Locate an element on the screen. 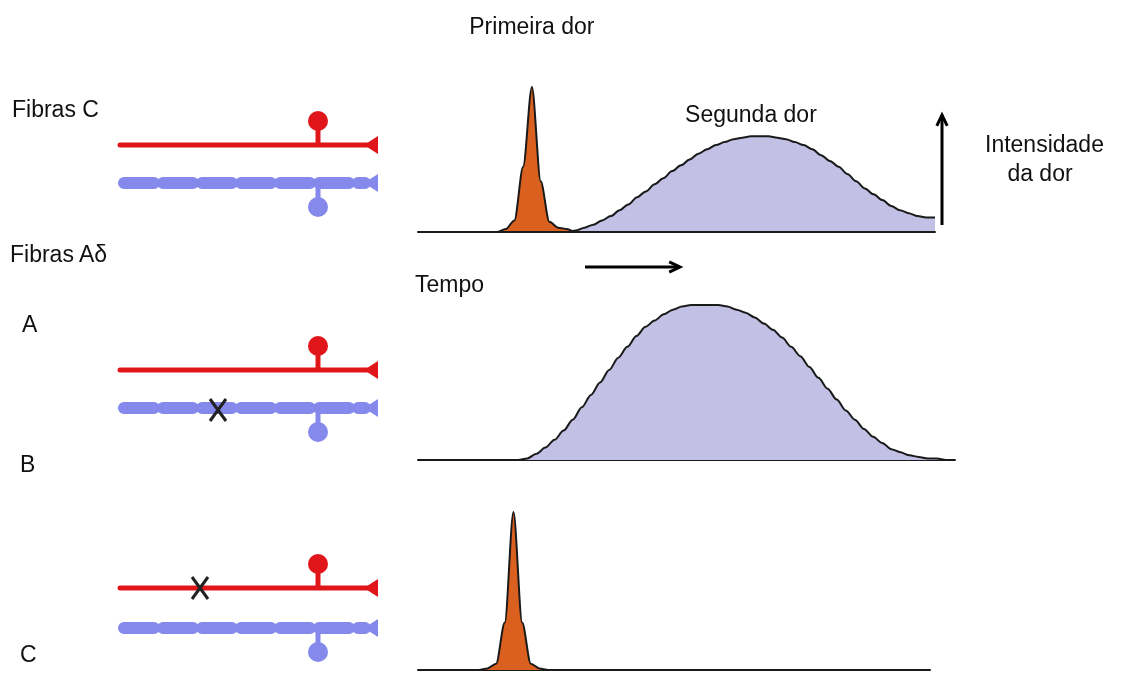 The image size is (1131, 676). text: Fibras Aδ is located at coordinates (59, 254).